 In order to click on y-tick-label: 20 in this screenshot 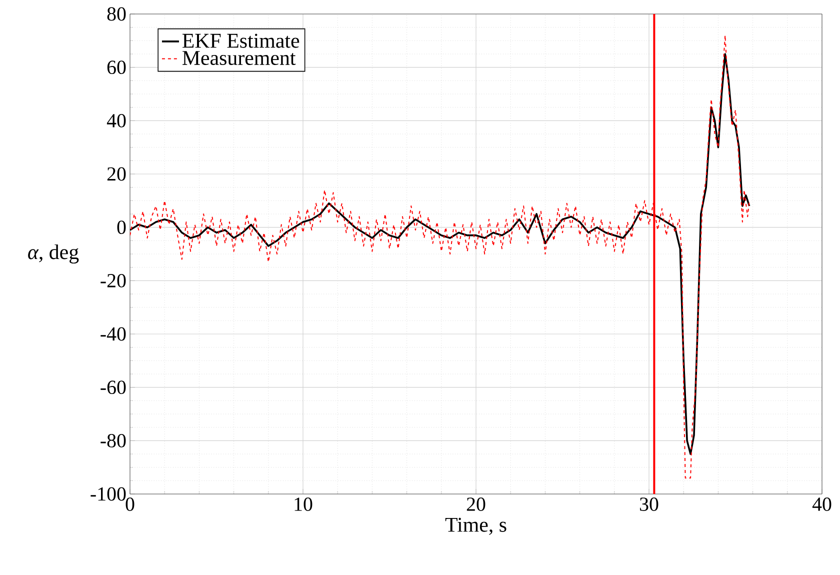, I will do `click(116, 174)`.